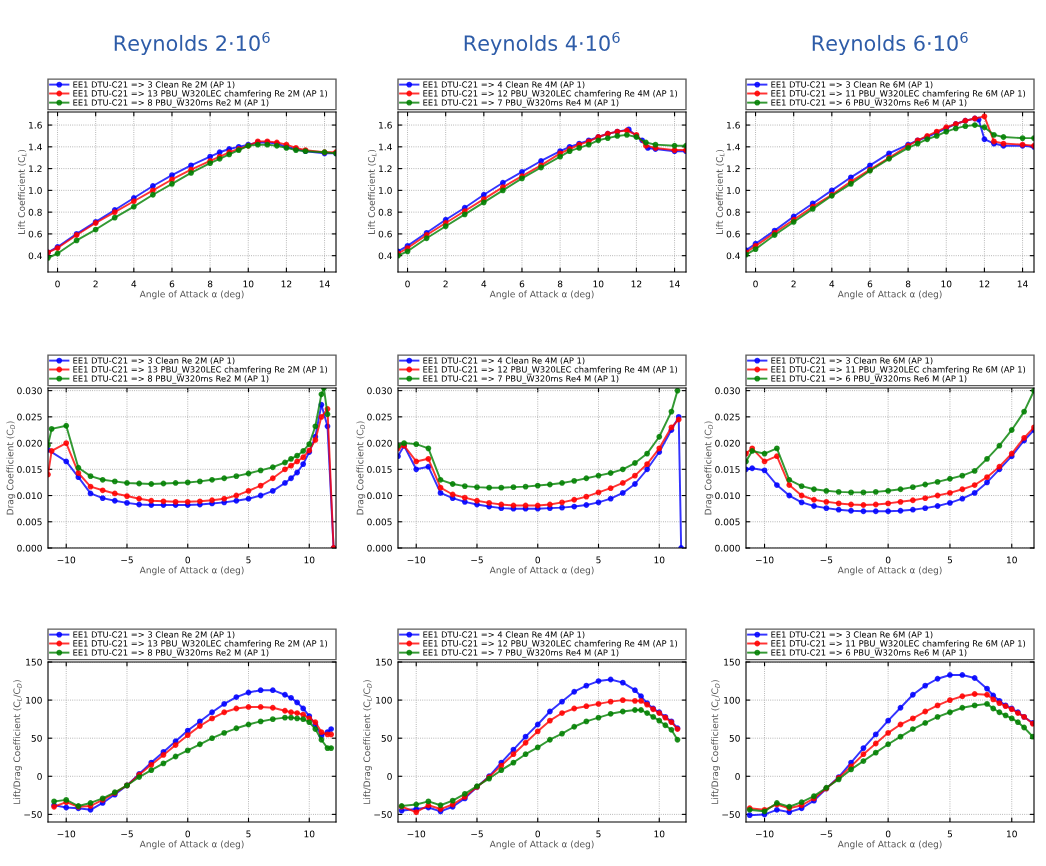  Describe the element at coordinates (379, 522) in the screenshot. I see `y-tick-label: 0.005` at that location.